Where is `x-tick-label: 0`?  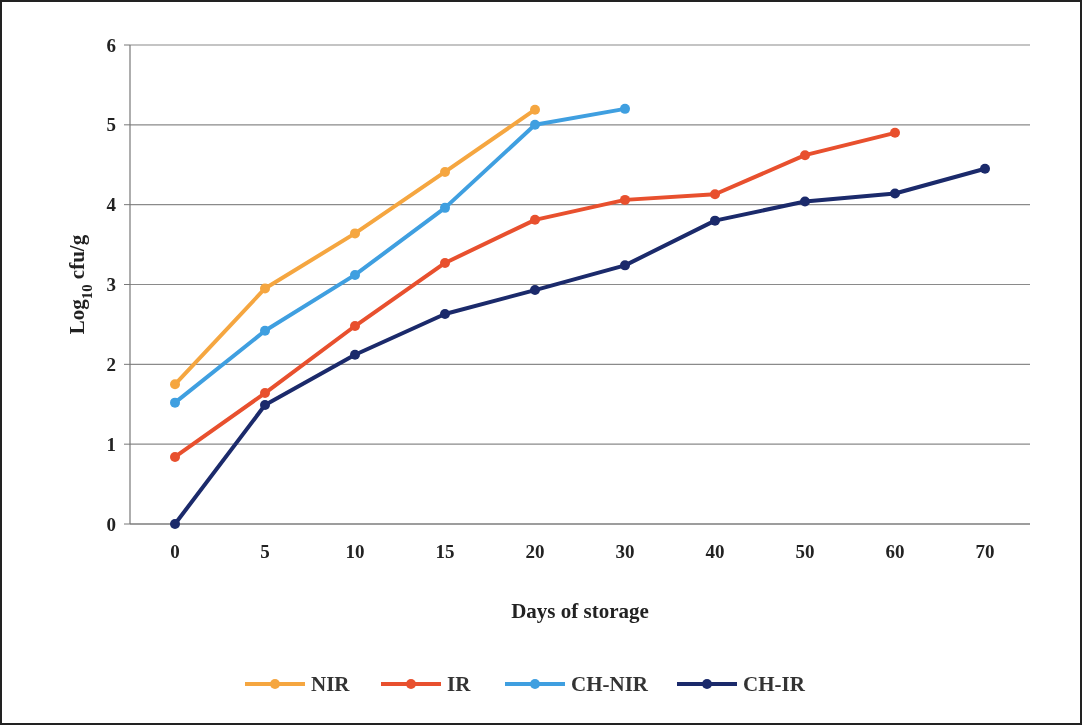
x-tick-label: 0 is located at coordinates (175, 551).